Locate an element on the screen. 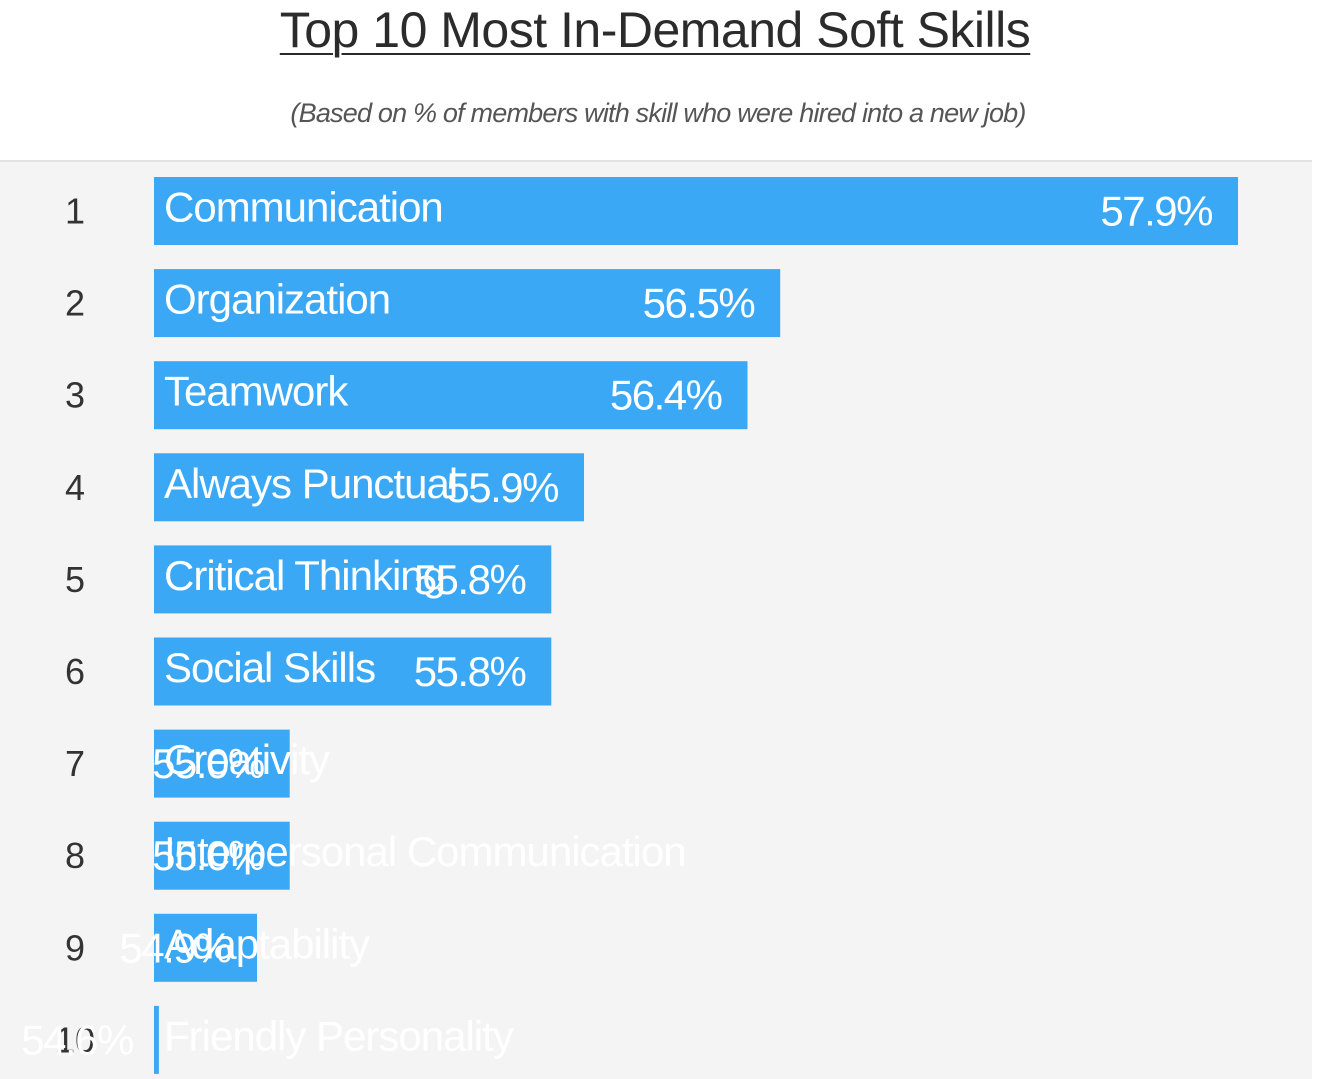  skill-label: Organization is located at coordinates (277, 299).